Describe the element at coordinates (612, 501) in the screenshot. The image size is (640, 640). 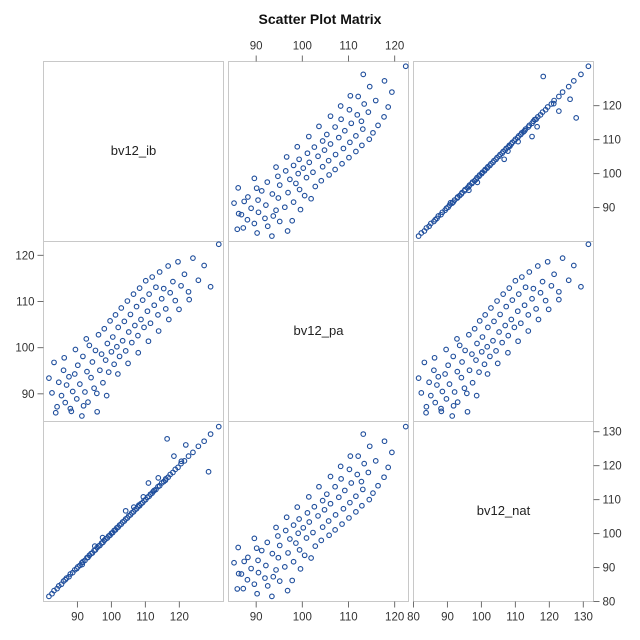
I see `y-tick-label-bv12_nat-110: 110` at that location.